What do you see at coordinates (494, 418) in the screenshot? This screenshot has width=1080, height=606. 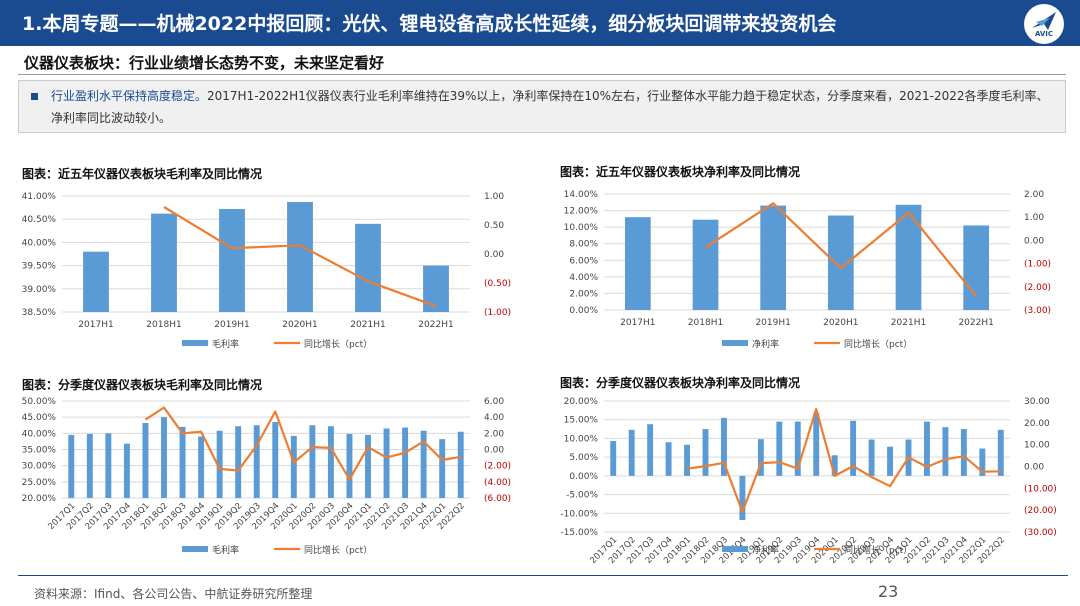 I see `right-axis-tick-label: 4.00` at bounding box center [494, 418].